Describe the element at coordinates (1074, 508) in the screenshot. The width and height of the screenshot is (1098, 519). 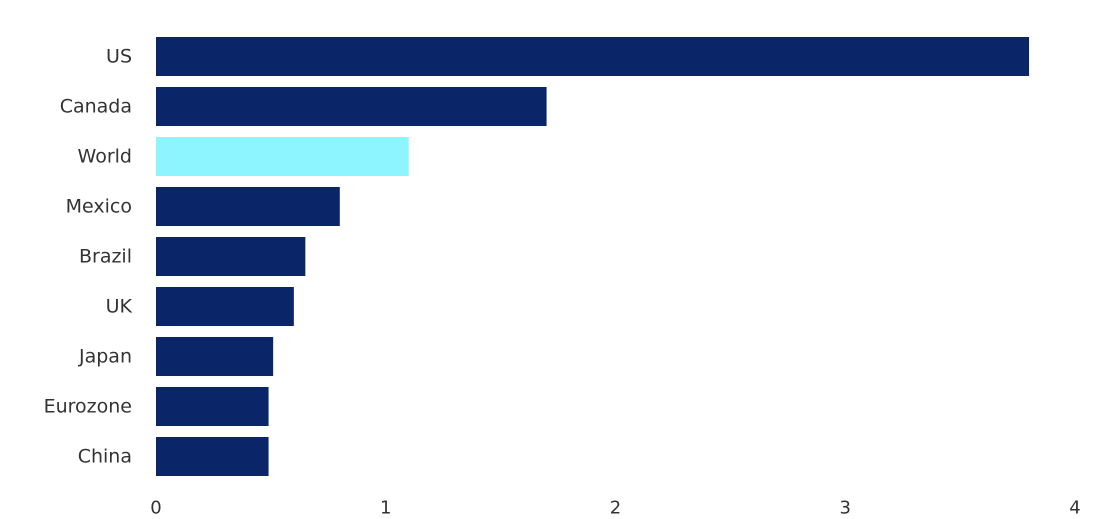
I see `x-tick-label: 4` at that location.